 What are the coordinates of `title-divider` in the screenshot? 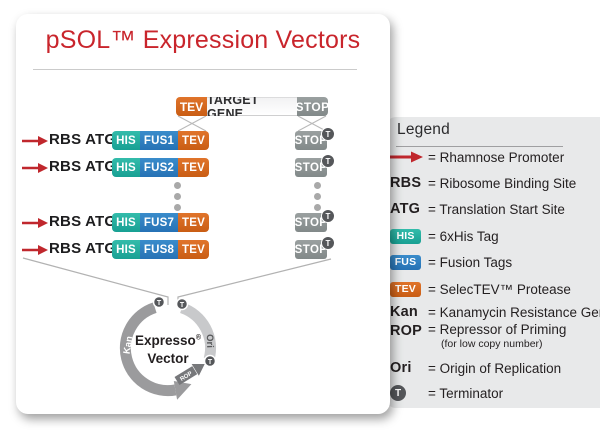 It's located at (195, 69).